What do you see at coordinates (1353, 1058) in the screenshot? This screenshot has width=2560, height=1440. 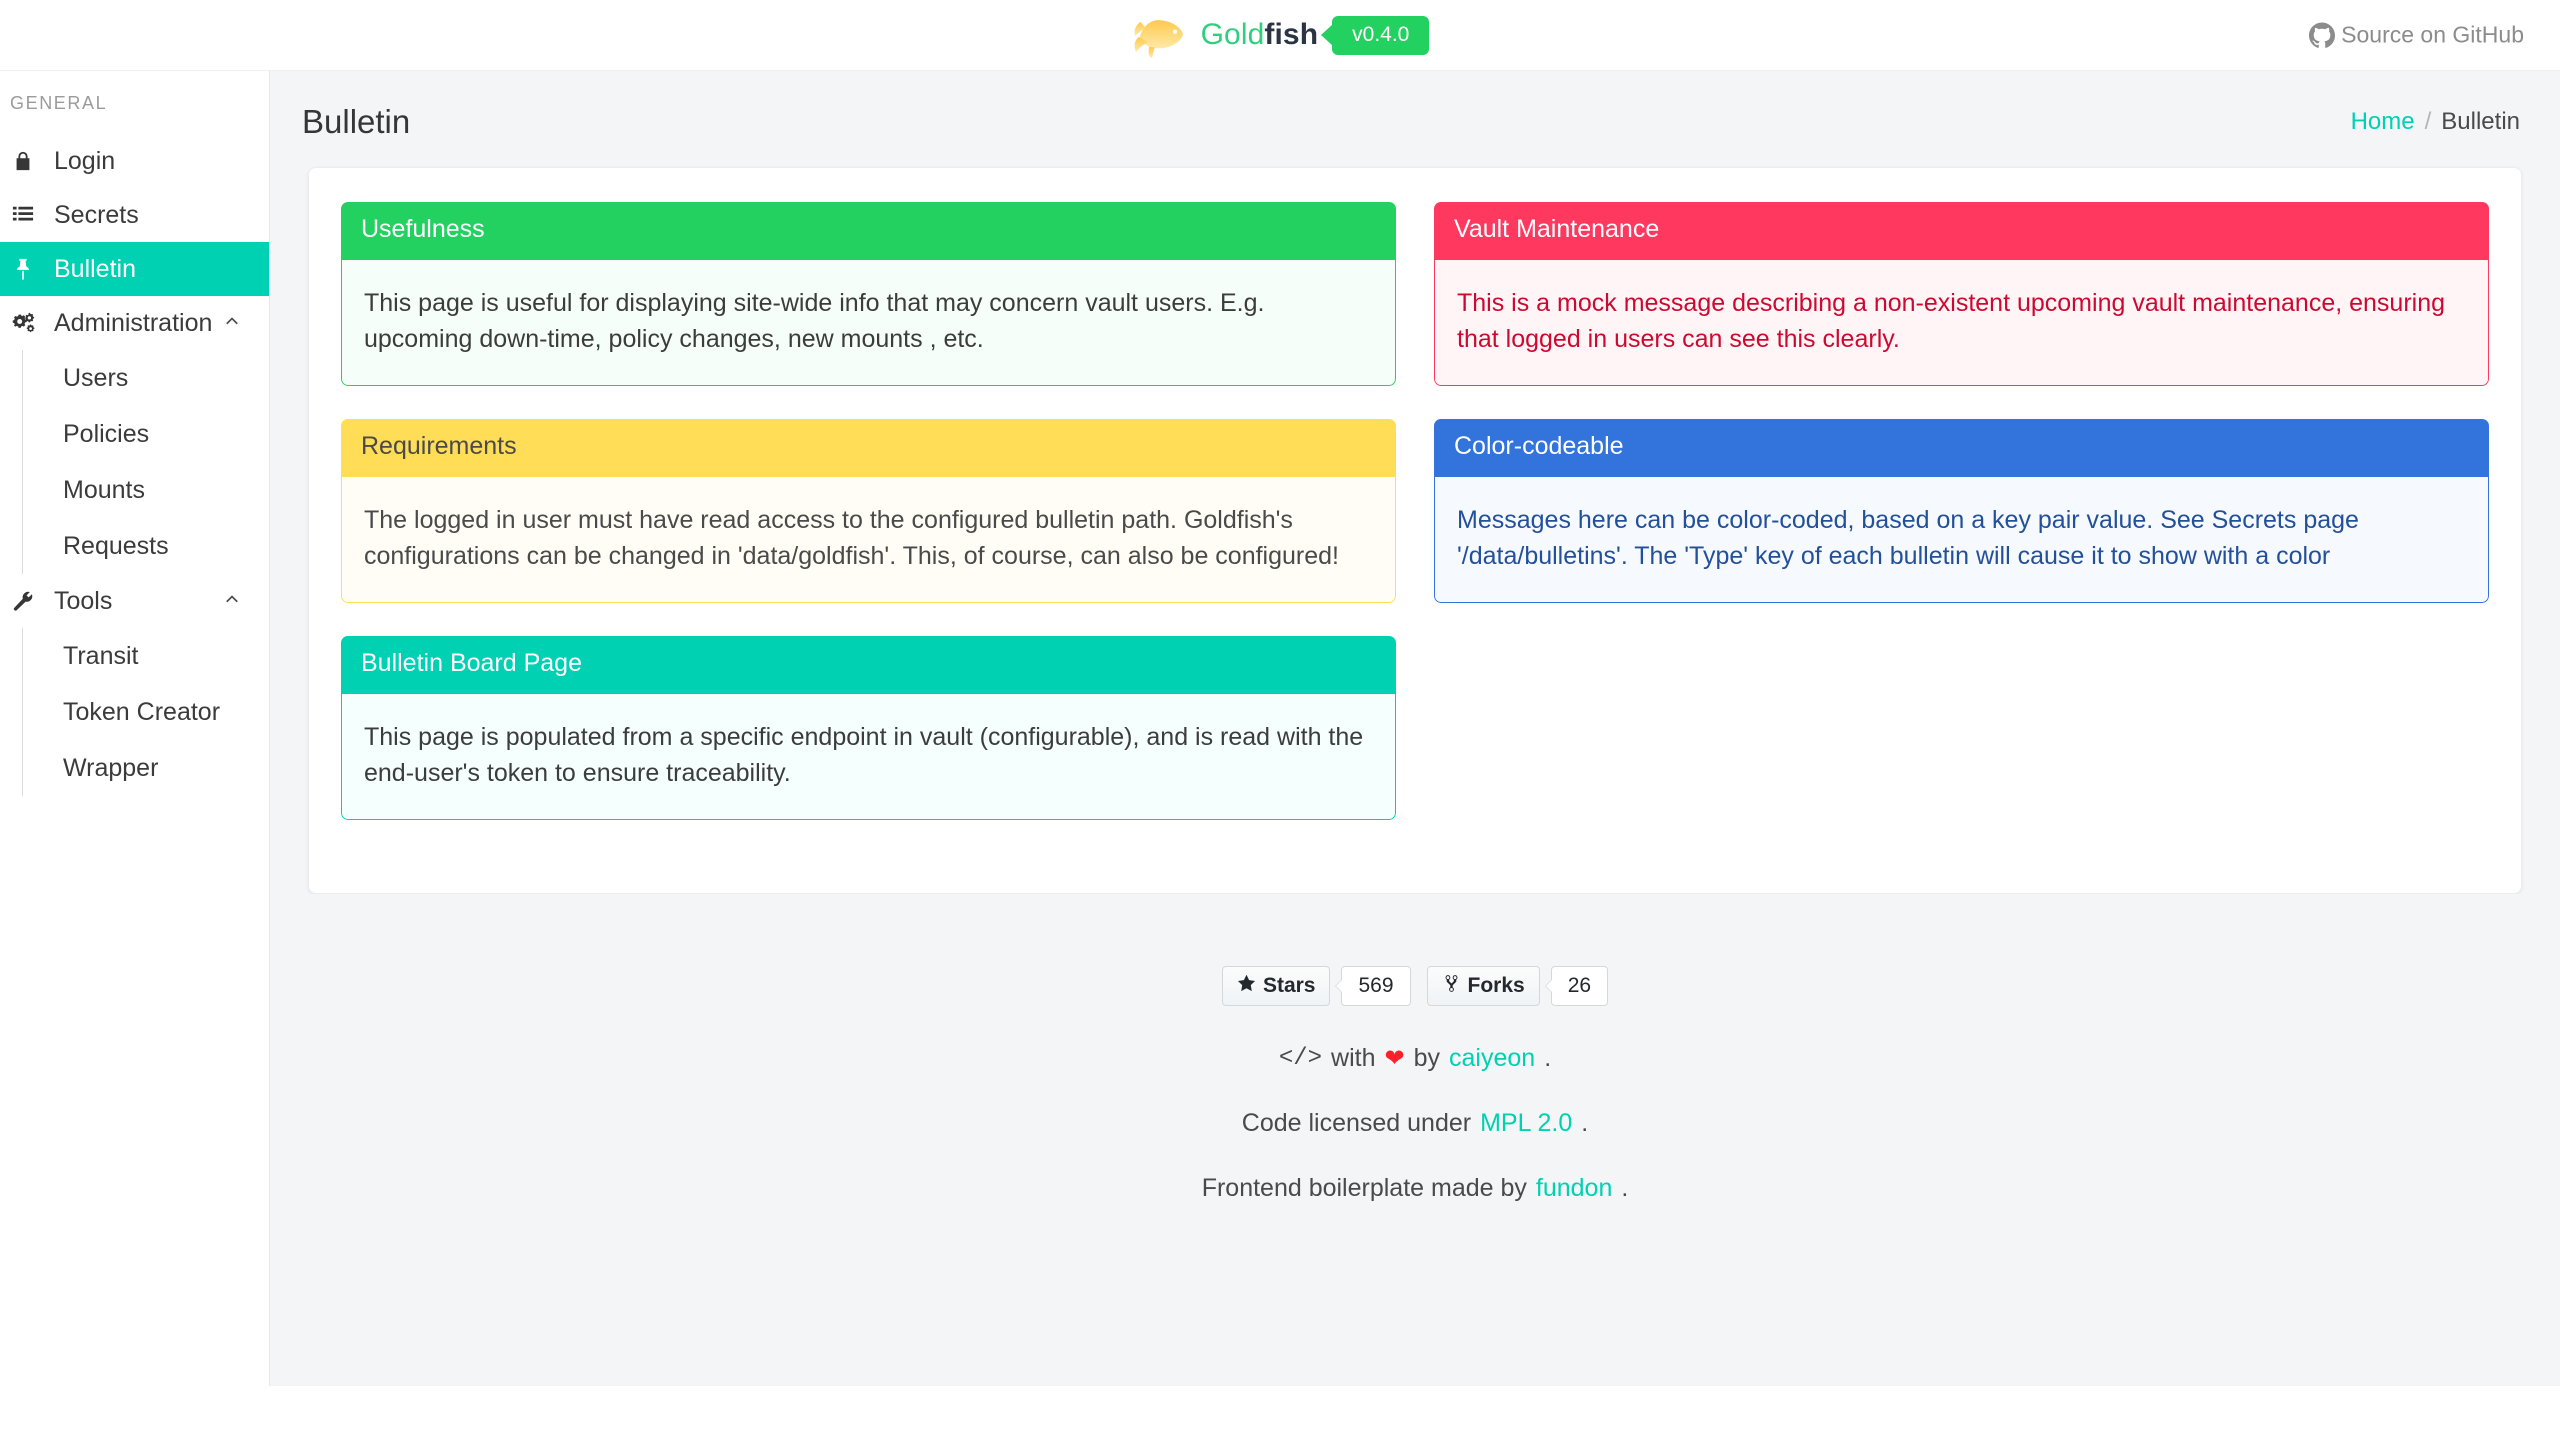 I see `footer-with-label: with` at bounding box center [1353, 1058].